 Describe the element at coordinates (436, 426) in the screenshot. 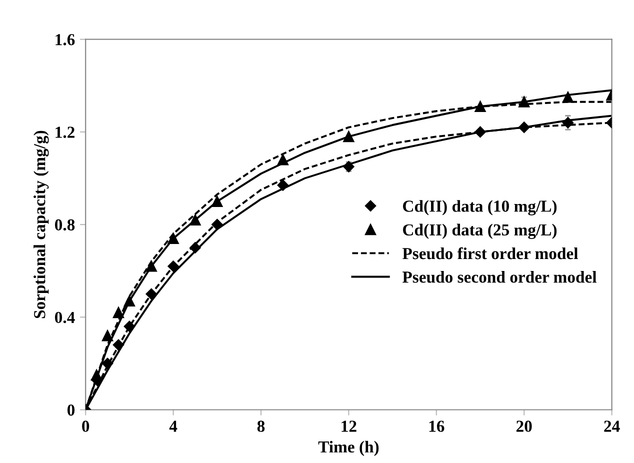

I see `x-tick-label: 16` at that location.